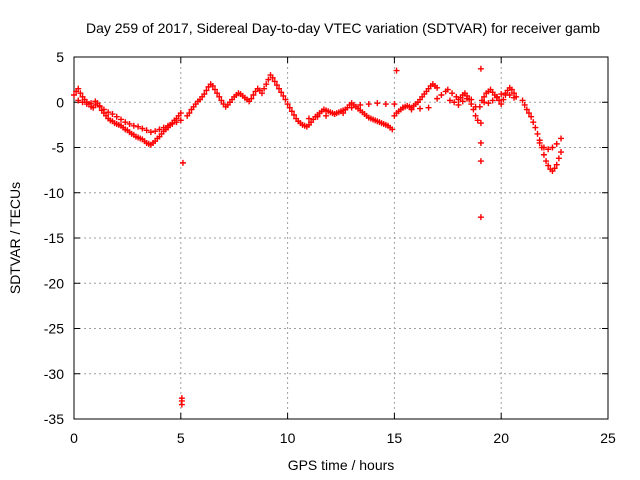  What do you see at coordinates (54, 193) in the screenshot?
I see `y-tick-label: -10` at bounding box center [54, 193].